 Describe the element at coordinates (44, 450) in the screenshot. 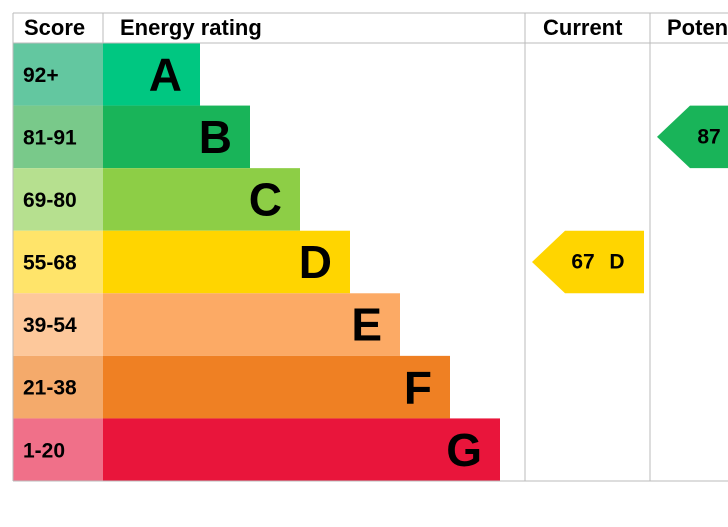

I see `score-range: 1-20` at that location.